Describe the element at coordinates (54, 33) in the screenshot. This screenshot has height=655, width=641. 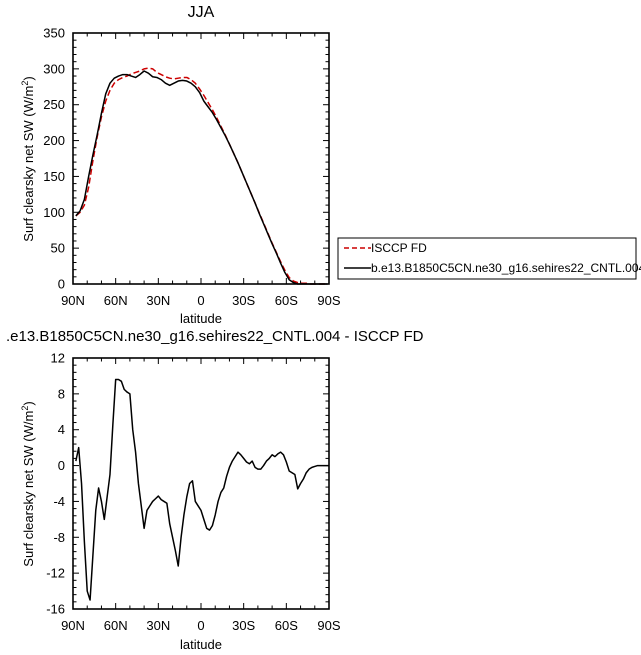
I see `top-ytick-label: 350` at that location.